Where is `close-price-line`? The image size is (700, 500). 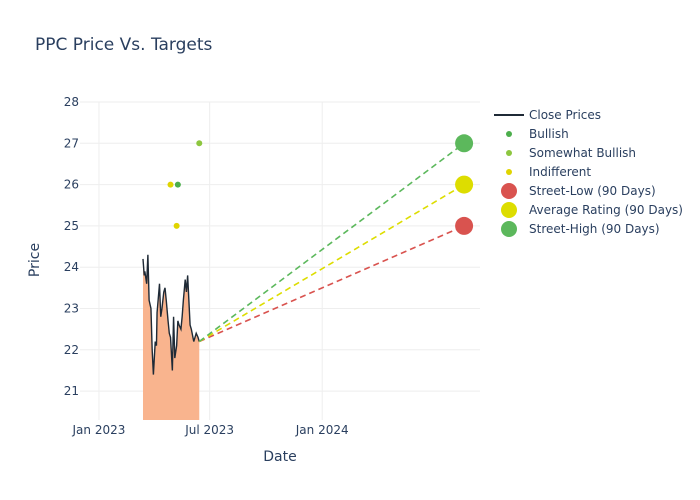 close-price-line is located at coordinates (171, 314).